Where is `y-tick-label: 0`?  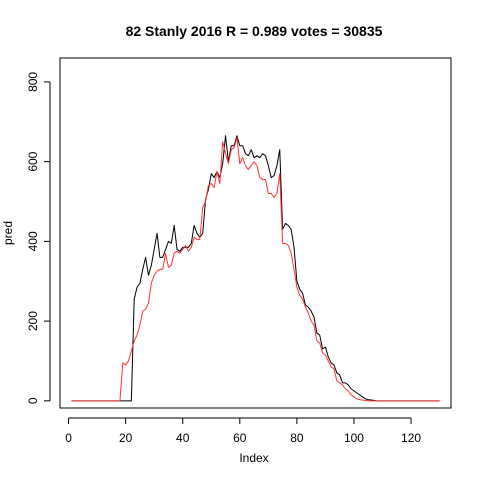
y-tick-label: 0 is located at coordinates (33, 400).